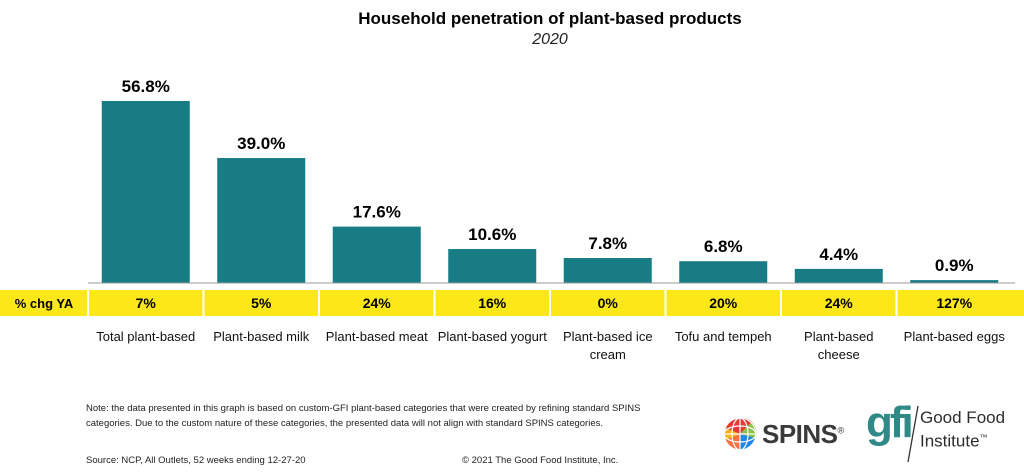  I want to click on change-value: 0%, so click(608, 303).